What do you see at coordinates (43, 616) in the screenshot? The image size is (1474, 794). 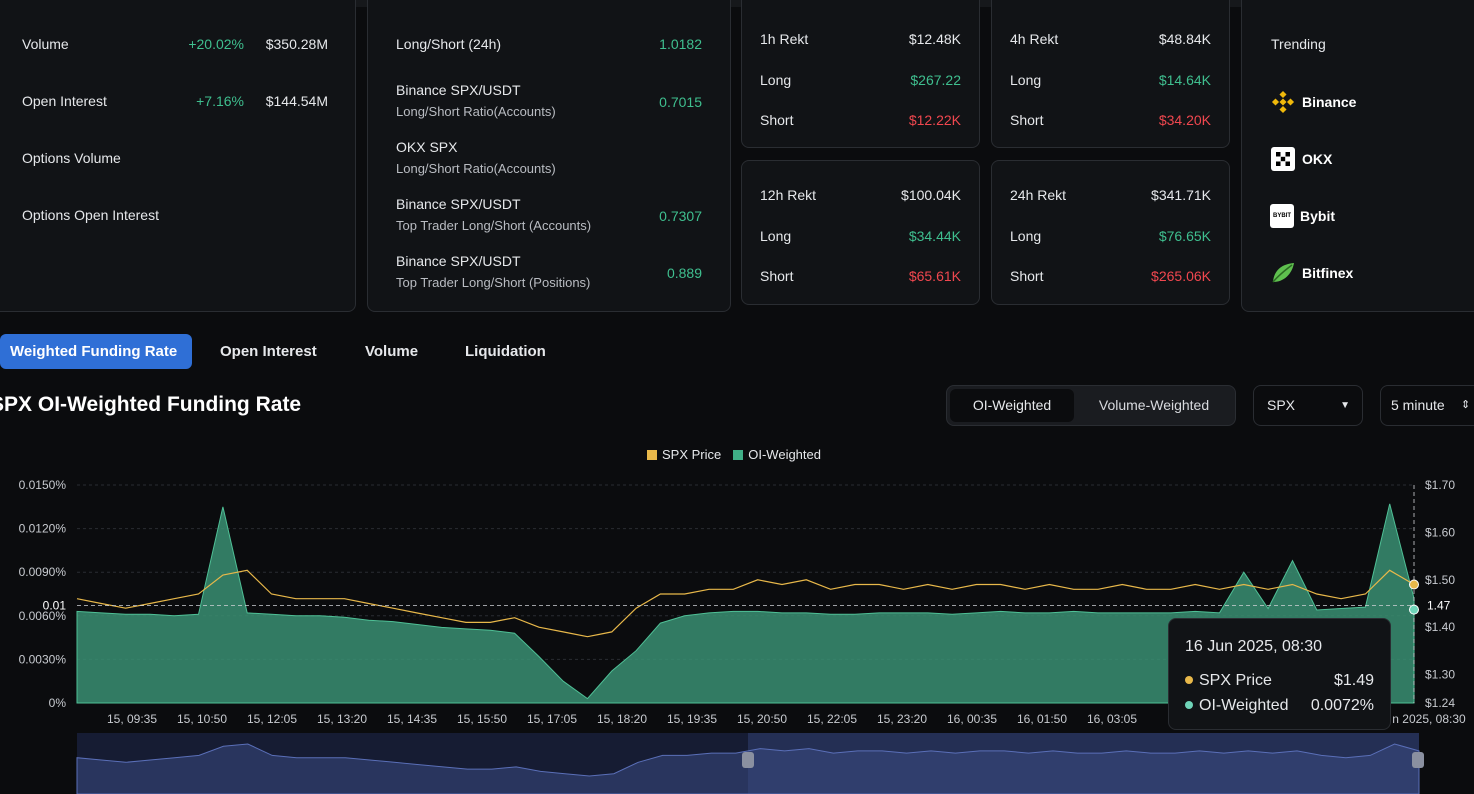 I see `left-tick-label: 0.0060%` at bounding box center [43, 616].